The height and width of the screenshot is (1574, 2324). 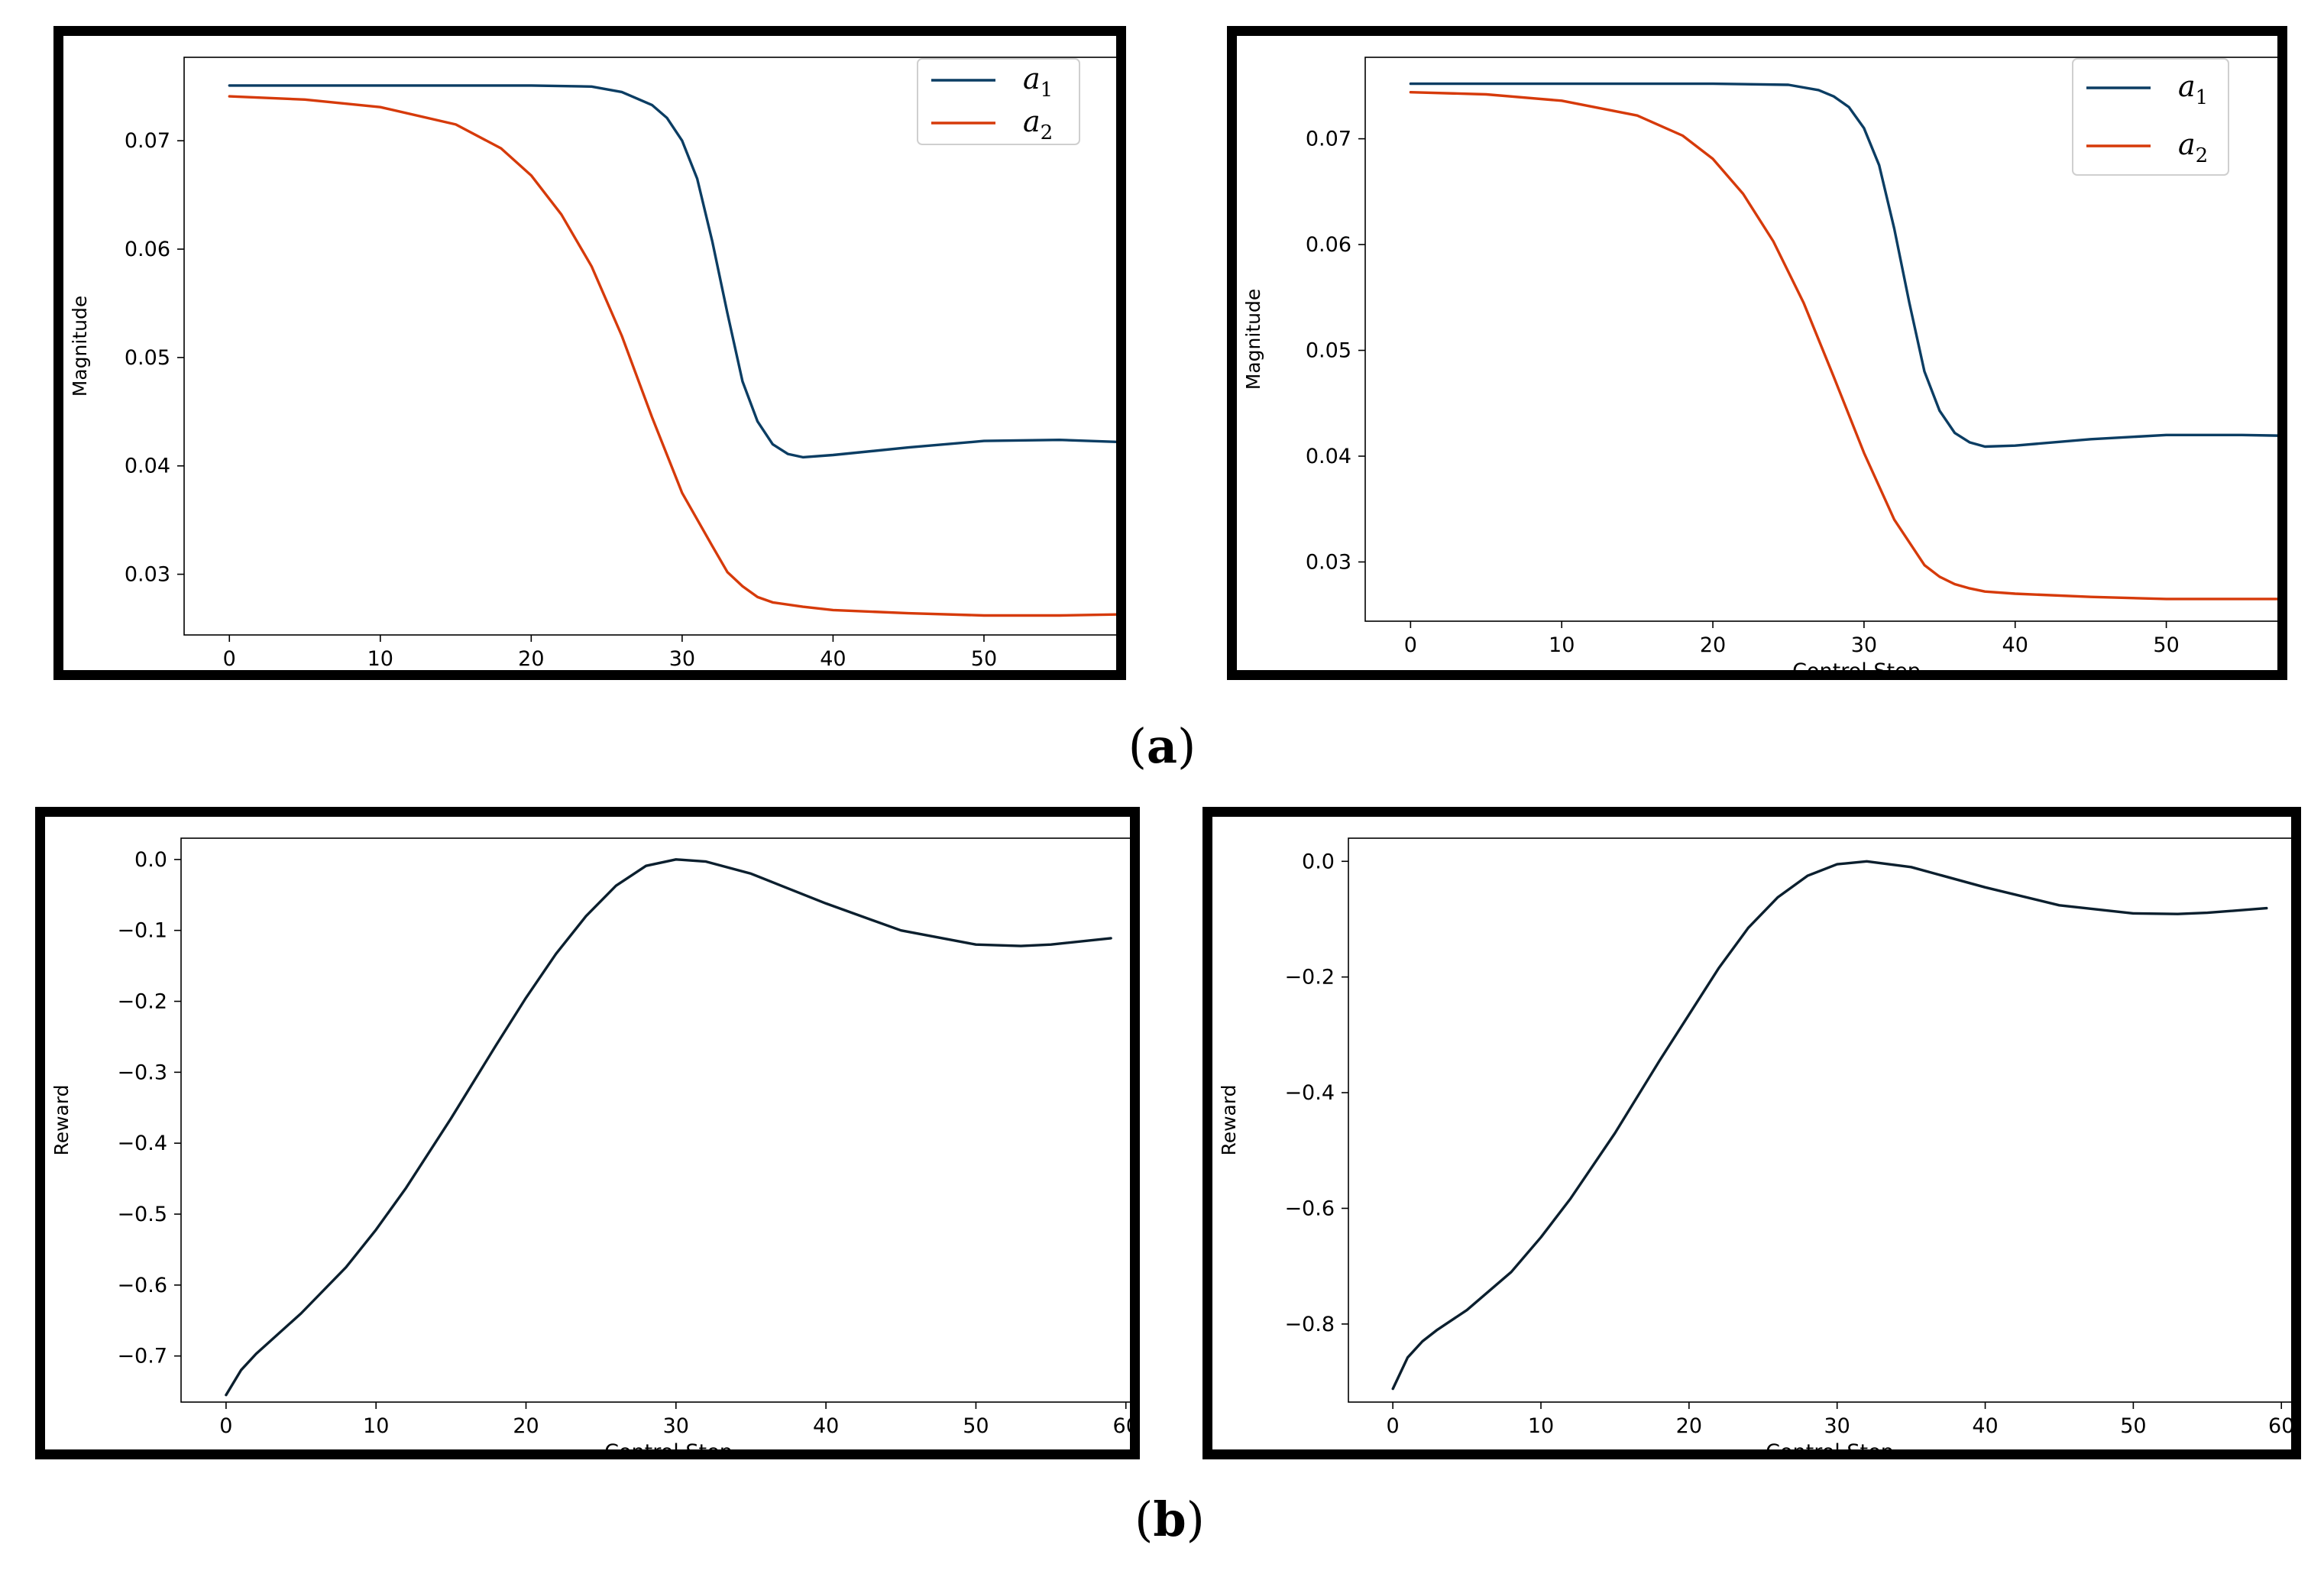 I want to click on caption-a-letter: a, so click(x=1162, y=746).